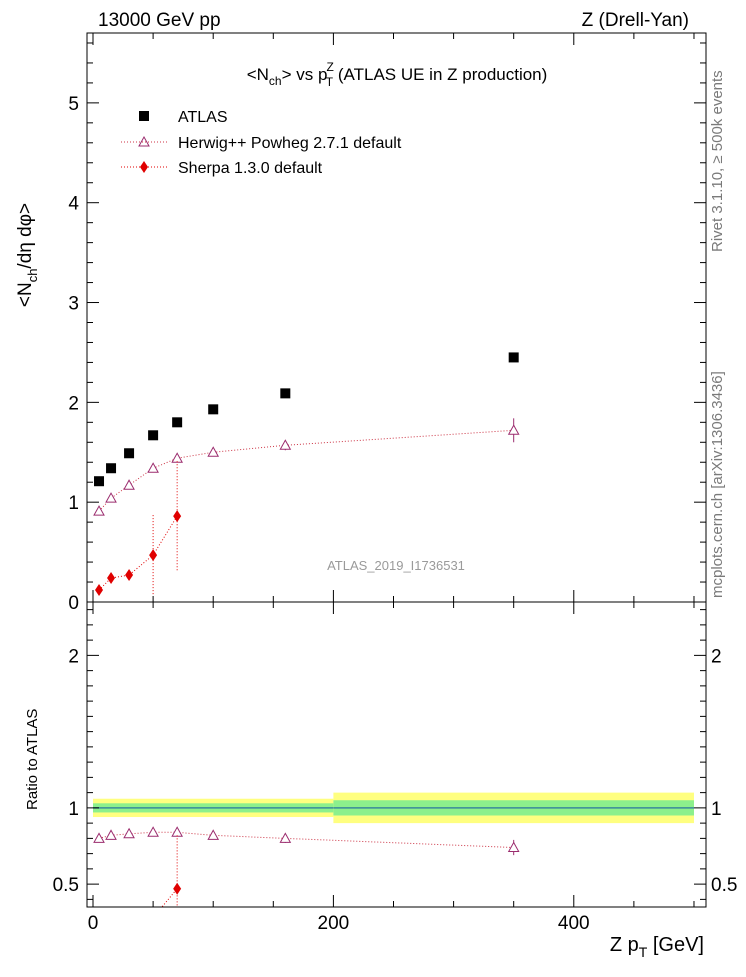  I want to click on y-tick-label: 5, so click(73, 104).